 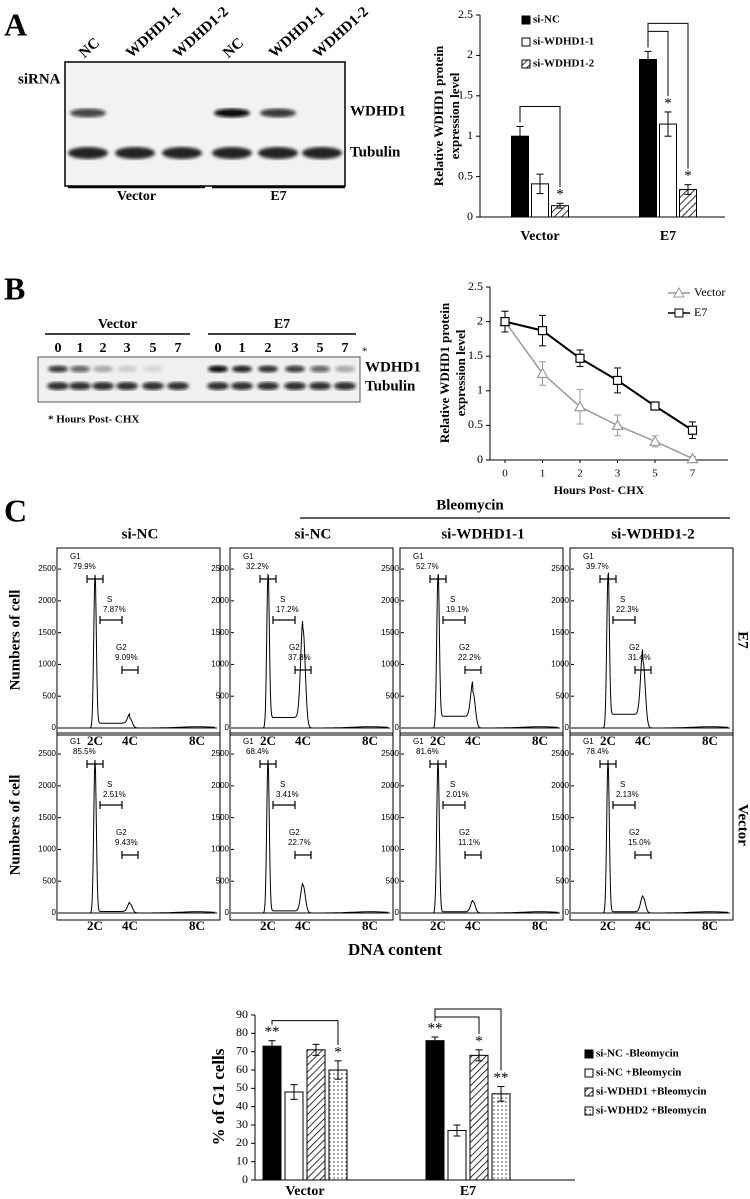 What do you see at coordinates (473, 740) in the screenshot?
I see `x-tick-label: 4C` at bounding box center [473, 740].